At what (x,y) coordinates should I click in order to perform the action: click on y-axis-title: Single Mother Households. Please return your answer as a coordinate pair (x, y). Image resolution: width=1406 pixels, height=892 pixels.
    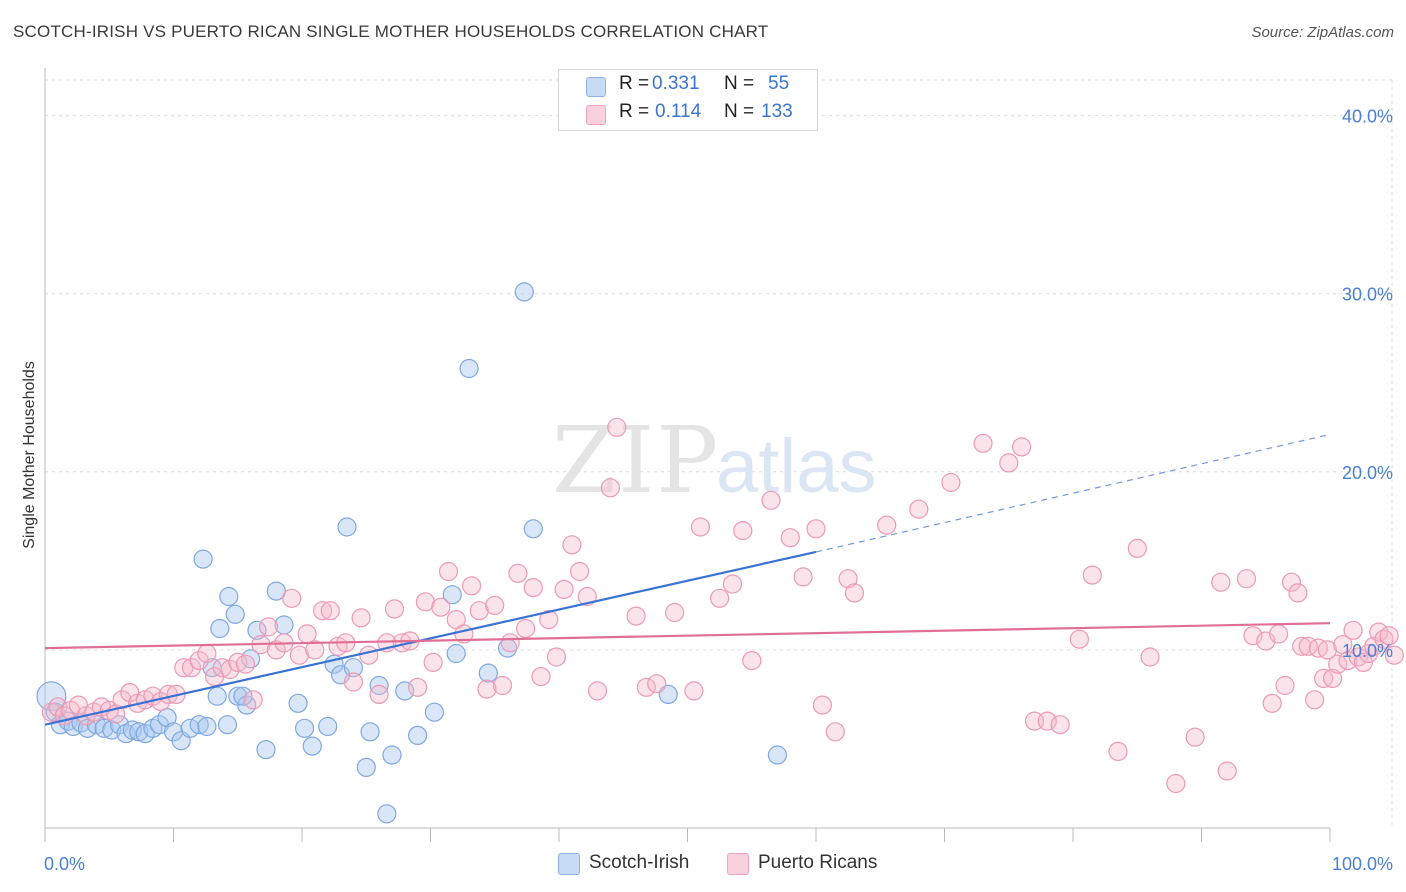
    Looking at the image, I should click on (29, 455).